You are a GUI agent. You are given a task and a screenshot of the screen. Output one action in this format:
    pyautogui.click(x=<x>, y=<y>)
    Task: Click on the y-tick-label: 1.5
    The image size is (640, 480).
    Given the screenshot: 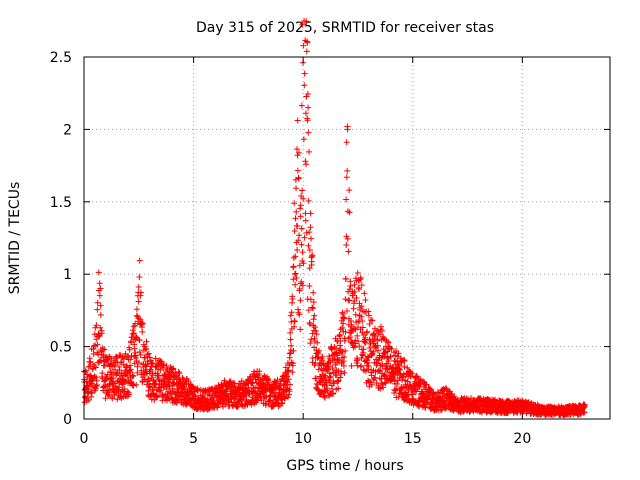 What is the action you would take?
    pyautogui.click(x=61, y=203)
    